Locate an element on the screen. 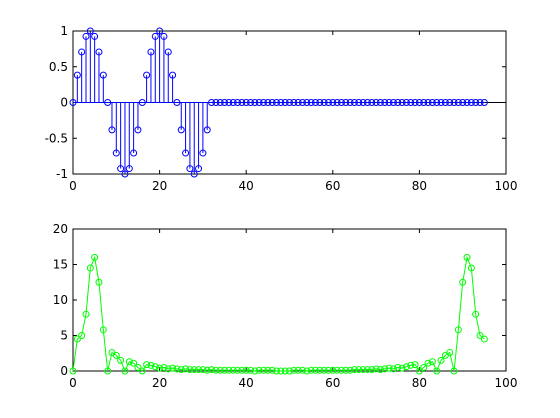 The width and height of the screenshot is (560, 418). x-tick-label: 60 is located at coordinates (332, 383).